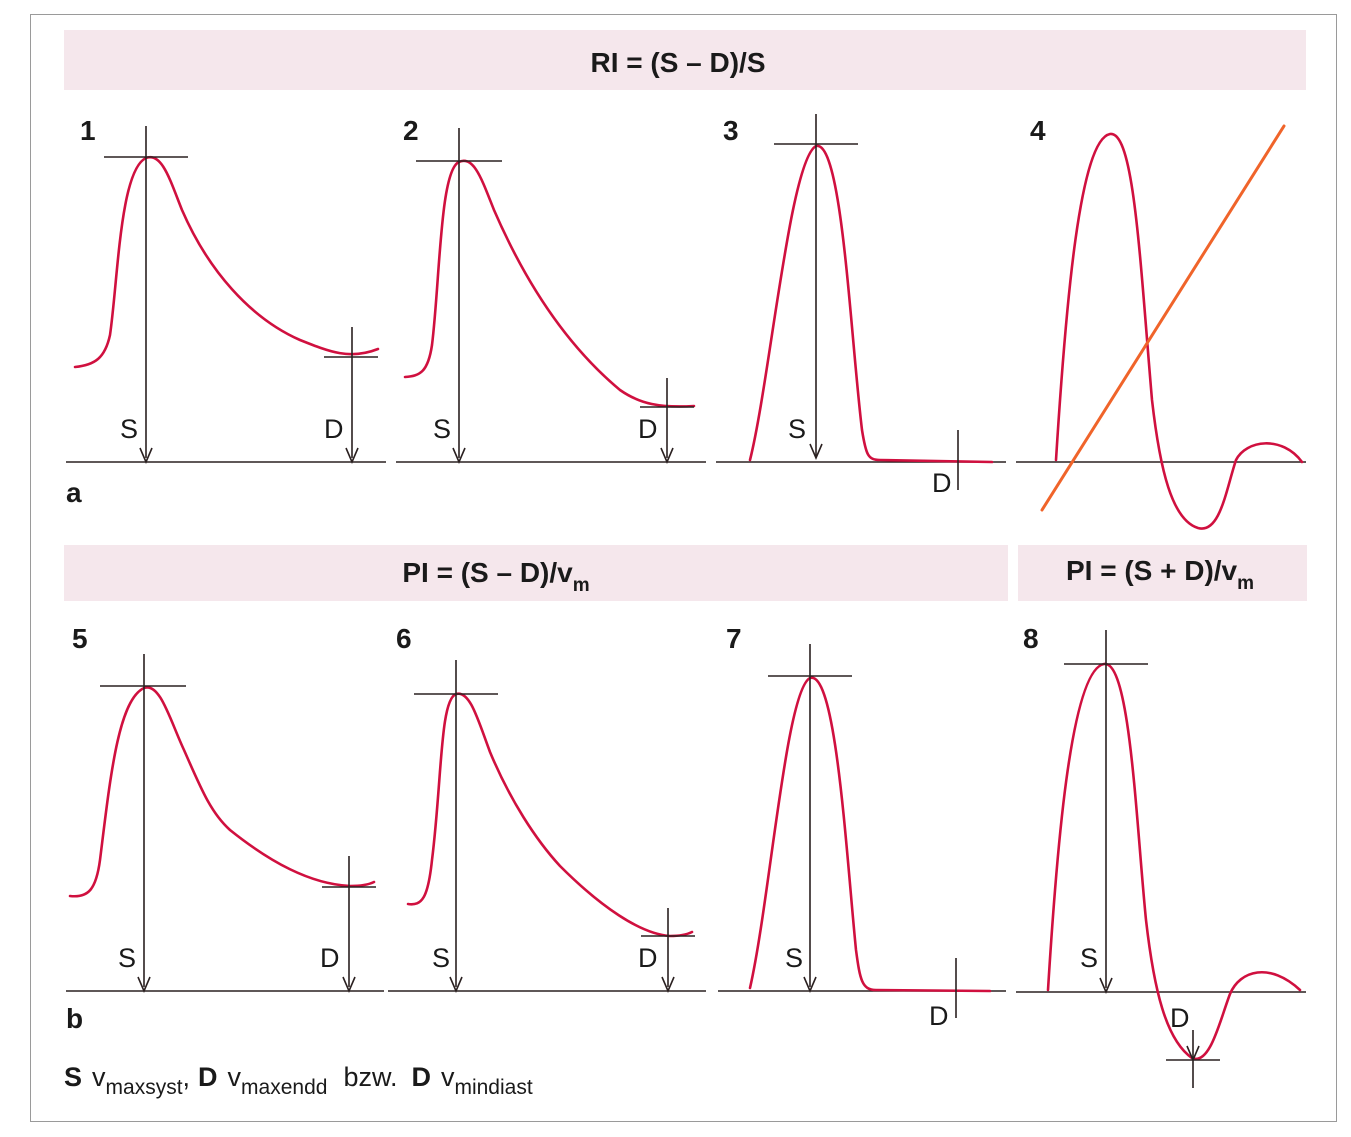  Describe the element at coordinates (88, 130) in the screenshot. I see `panel-number: 1` at that location.